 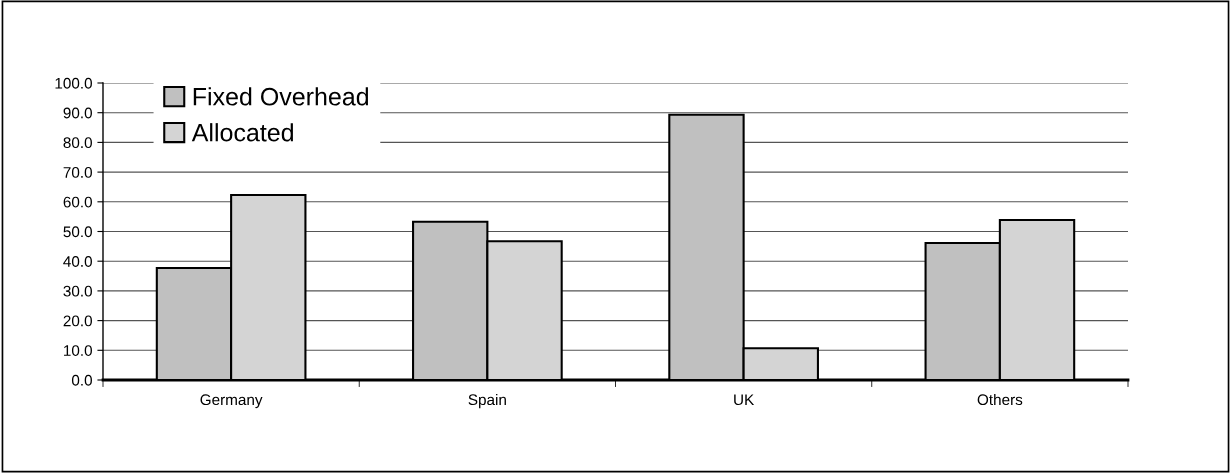 What do you see at coordinates (77, 291) in the screenshot?
I see `y-tick-label: 30.0` at bounding box center [77, 291].